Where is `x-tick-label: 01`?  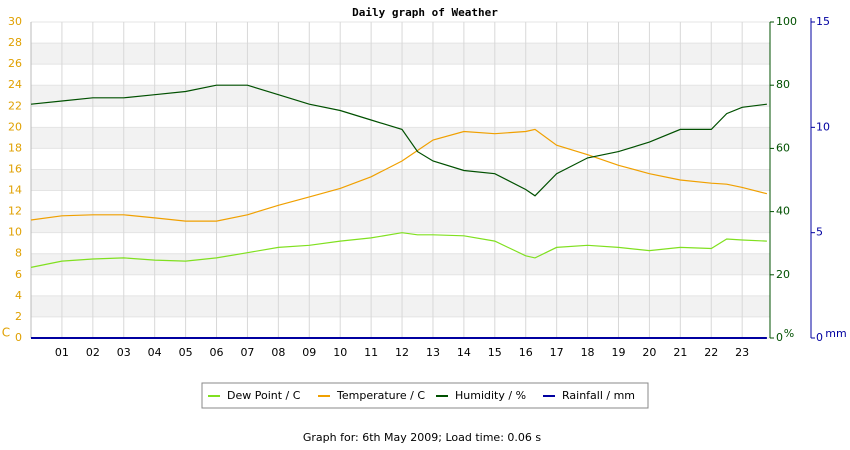
x-tick-label: 01 is located at coordinates (62, 352).